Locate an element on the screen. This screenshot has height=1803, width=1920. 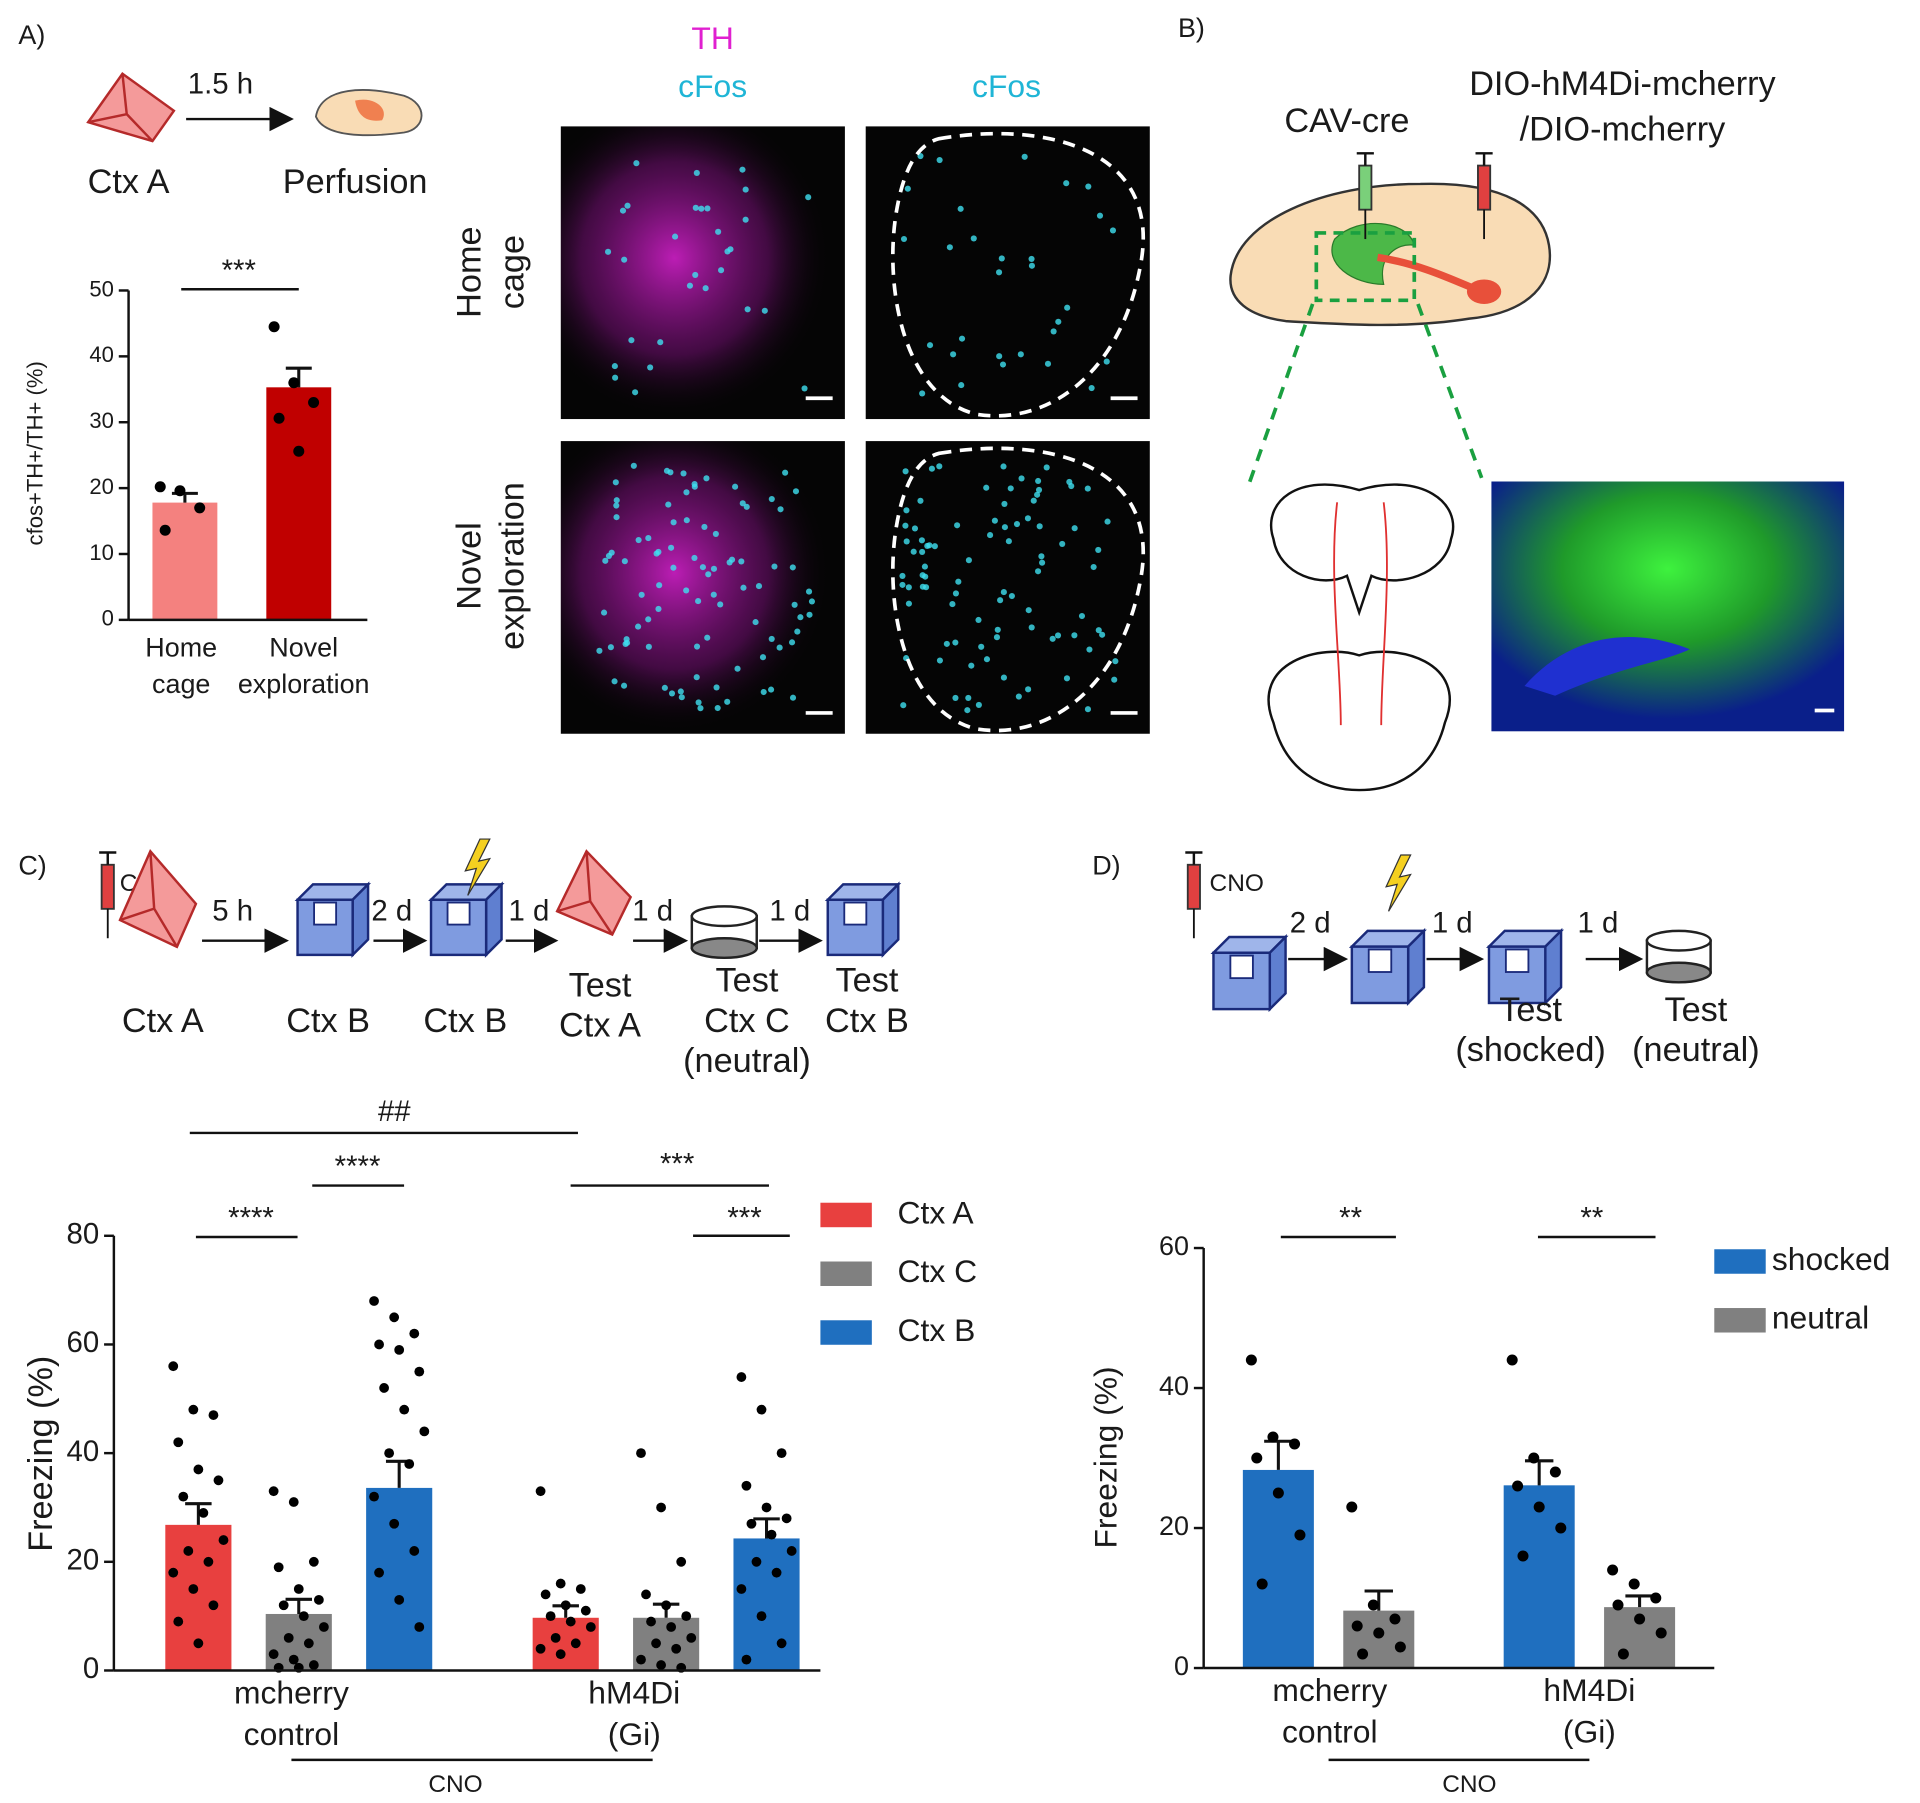
y-tick-label: 20 is located at coordinates (101, 486).